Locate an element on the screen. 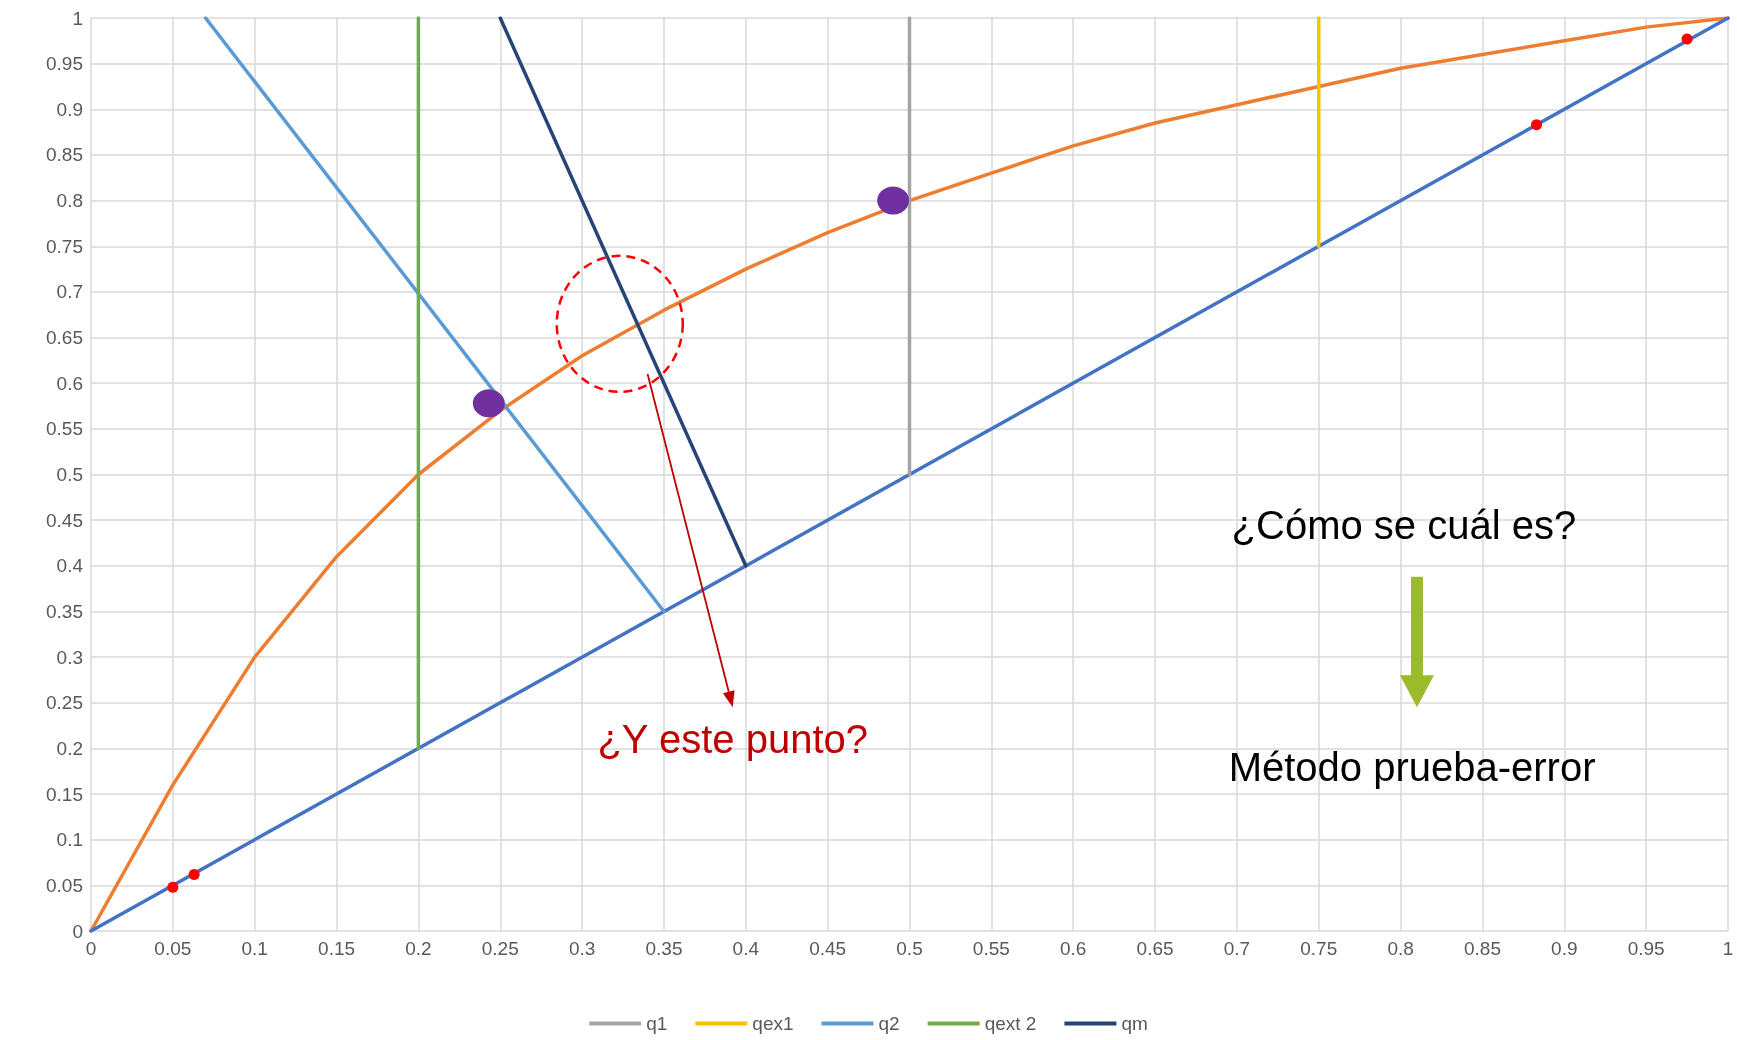 The width and height of the screenshot is (1737, 1040). y-tick-label: 0.75 is located at coordinates (64, 246).